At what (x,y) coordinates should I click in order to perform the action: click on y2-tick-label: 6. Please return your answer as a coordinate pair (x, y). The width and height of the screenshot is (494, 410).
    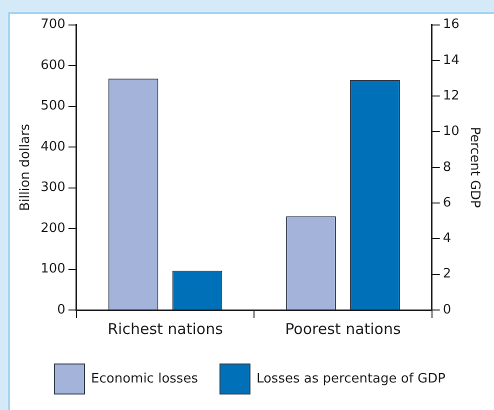
    Looking at the image, I should click on (447, 202).